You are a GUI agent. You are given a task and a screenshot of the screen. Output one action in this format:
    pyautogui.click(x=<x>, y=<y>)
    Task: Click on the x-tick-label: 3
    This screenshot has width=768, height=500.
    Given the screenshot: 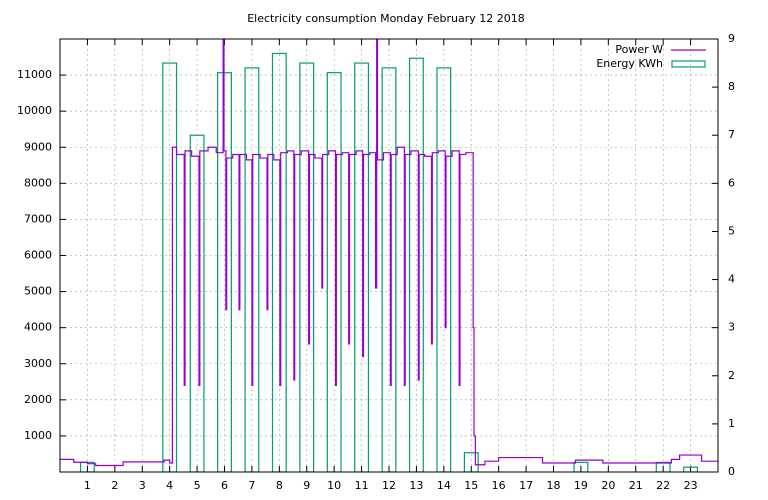 What is the action you would take?
    pyautogui.click(x=142, y=485)
    